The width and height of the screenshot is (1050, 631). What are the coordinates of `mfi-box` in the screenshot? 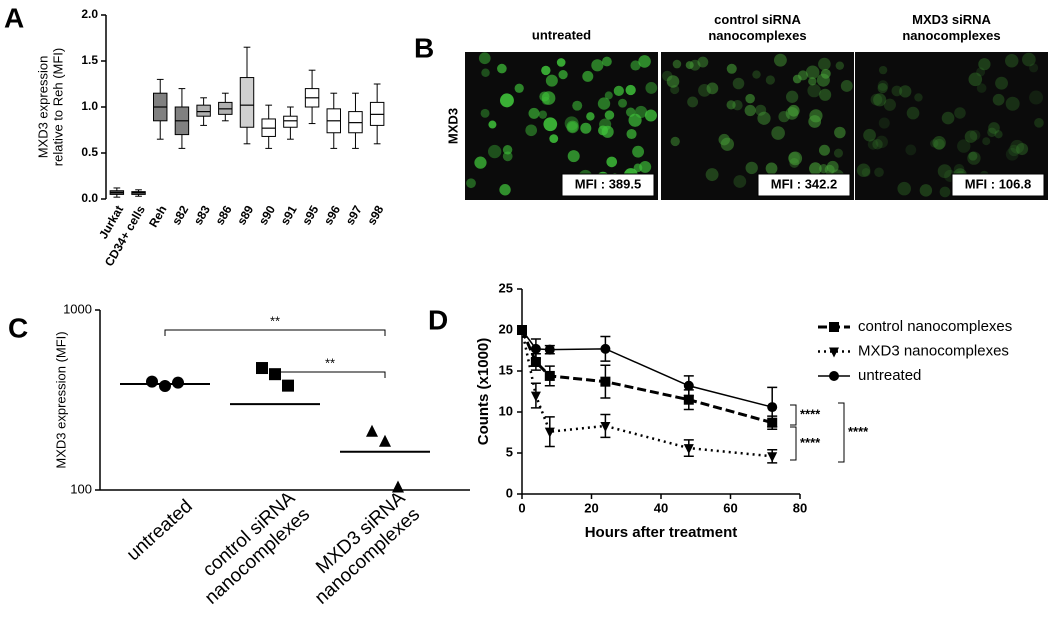 It's located at (804, 185).